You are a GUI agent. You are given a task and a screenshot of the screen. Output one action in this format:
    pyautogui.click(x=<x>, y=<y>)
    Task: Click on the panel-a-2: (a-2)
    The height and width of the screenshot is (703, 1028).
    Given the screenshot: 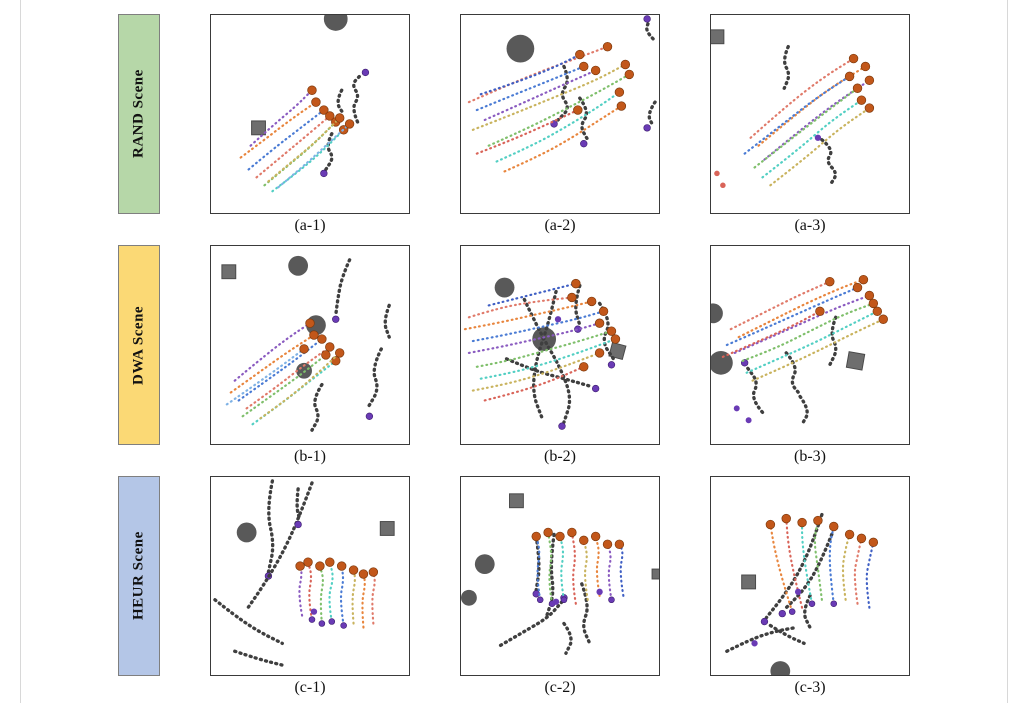 What is the action you would take?
    pyautogui.click(x=560, y=125)
    